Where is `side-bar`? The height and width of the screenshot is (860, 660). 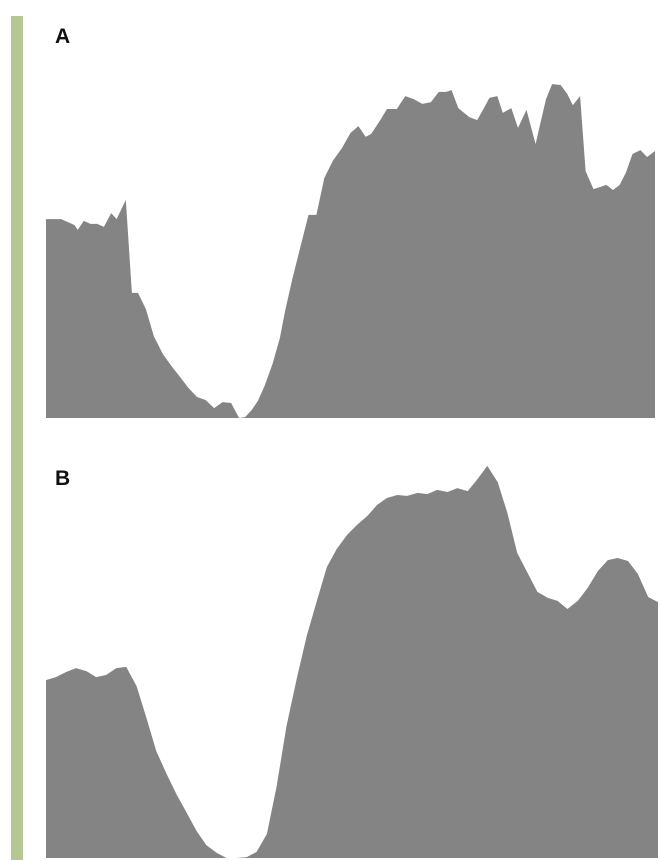 side-bar is located at coordinates (17, 438).